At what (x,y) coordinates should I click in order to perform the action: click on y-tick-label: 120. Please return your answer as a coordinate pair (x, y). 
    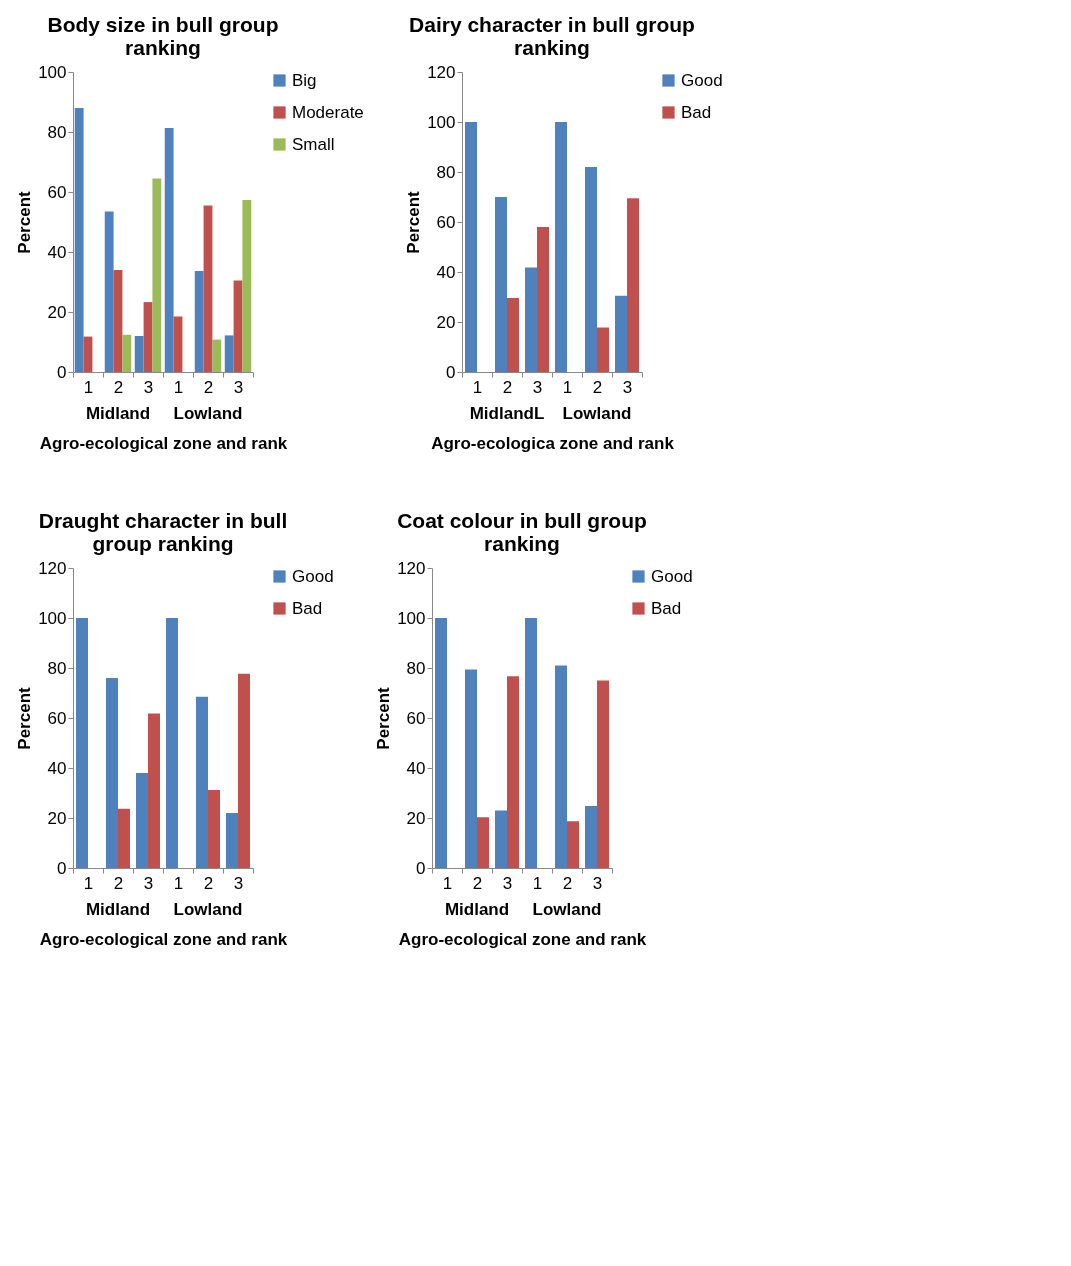
    Looking at the image, I should click on (411, 568).